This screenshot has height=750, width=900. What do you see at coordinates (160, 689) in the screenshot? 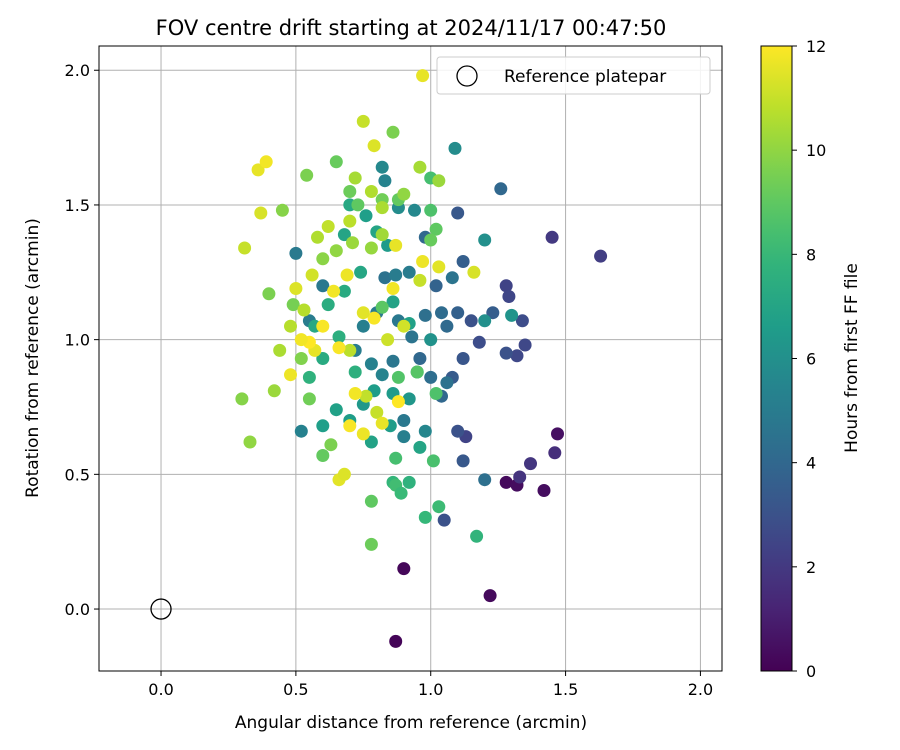
I see `x-tick-label: 0.0` at bounding box center [160, 689].